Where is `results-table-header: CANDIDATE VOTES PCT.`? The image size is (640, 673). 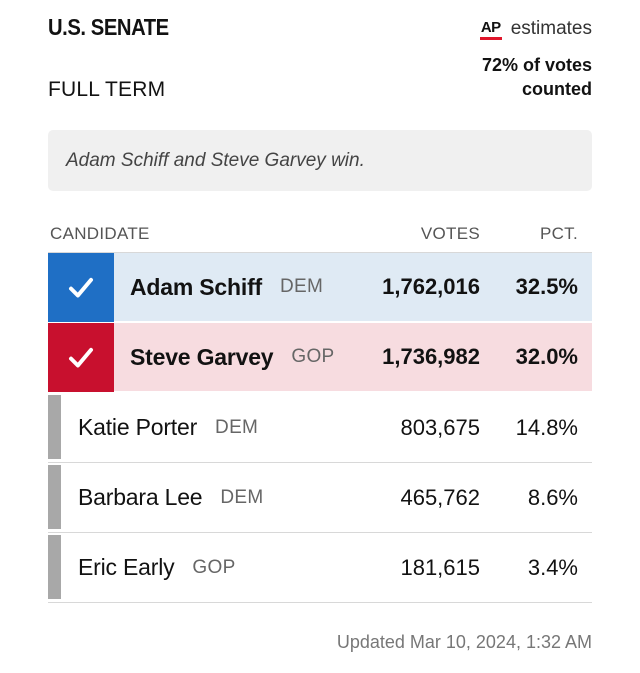
results-table-header: CANDIDATE VOTES PCT. is located at coordinates (320, 237).